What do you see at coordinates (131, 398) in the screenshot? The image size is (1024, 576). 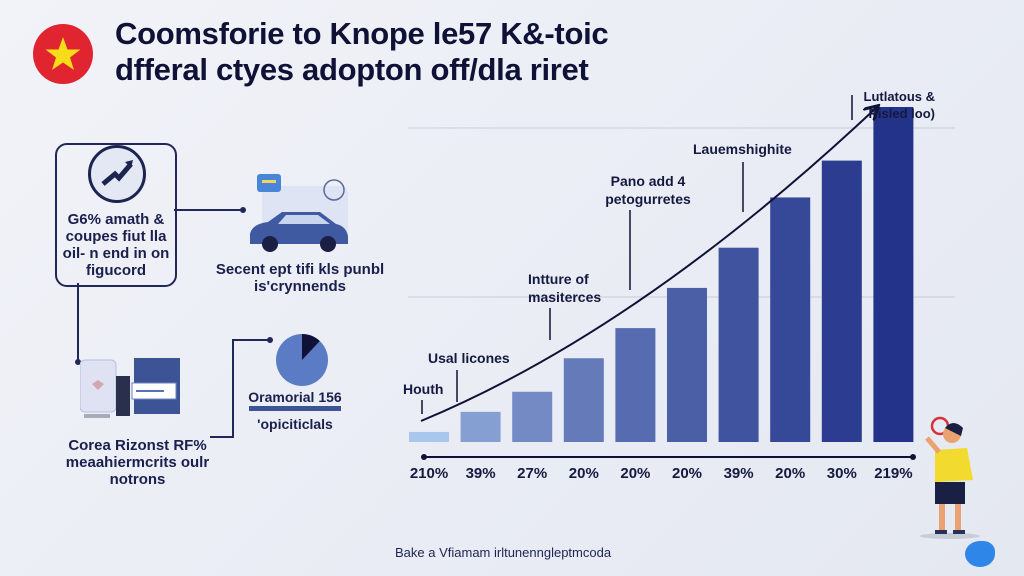 I see `devices-illustration-icon` at bounding box center [131, 398].